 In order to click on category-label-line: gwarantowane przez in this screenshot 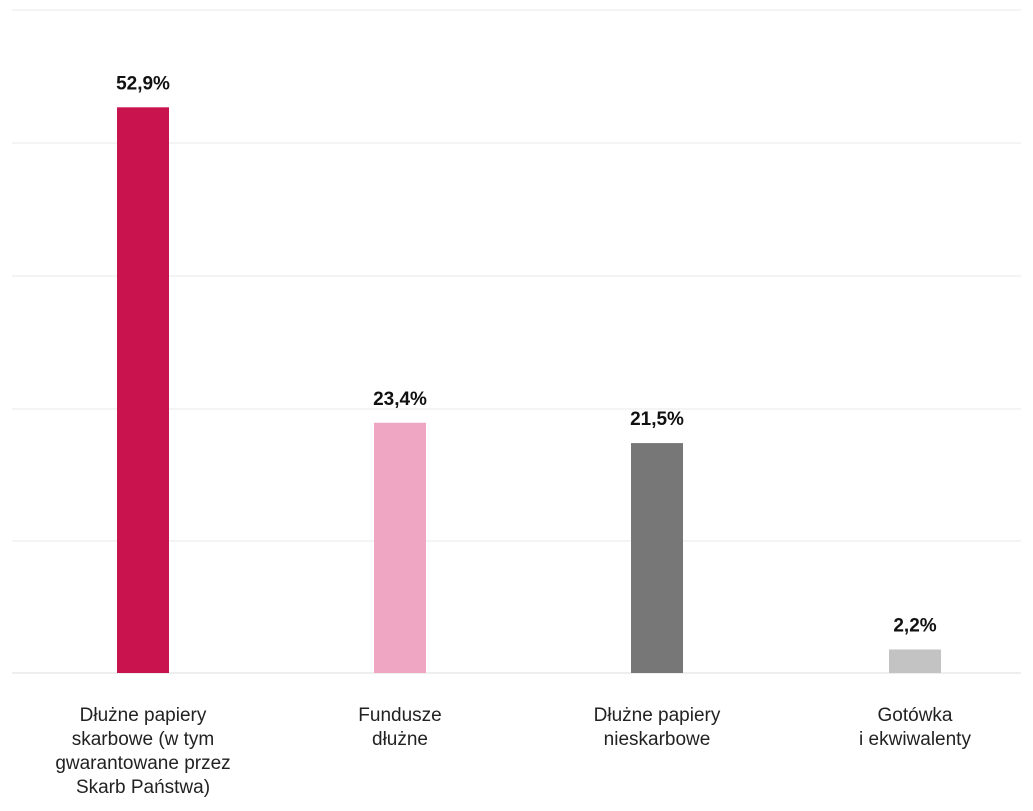, I will do `click(142, 763)`.